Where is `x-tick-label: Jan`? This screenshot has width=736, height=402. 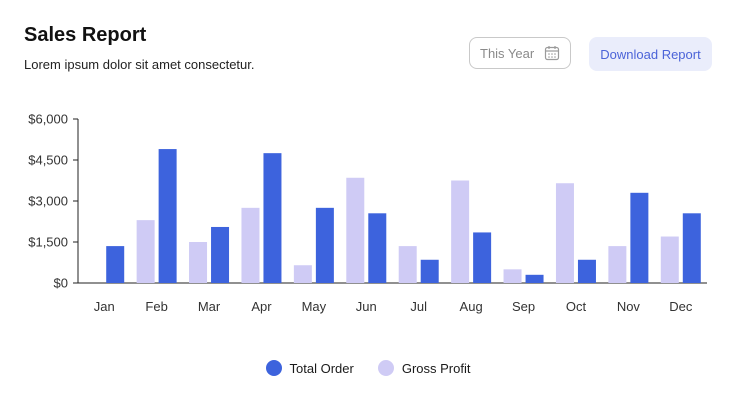 x-tick-label: Jan is located at coordinates (104, 306).